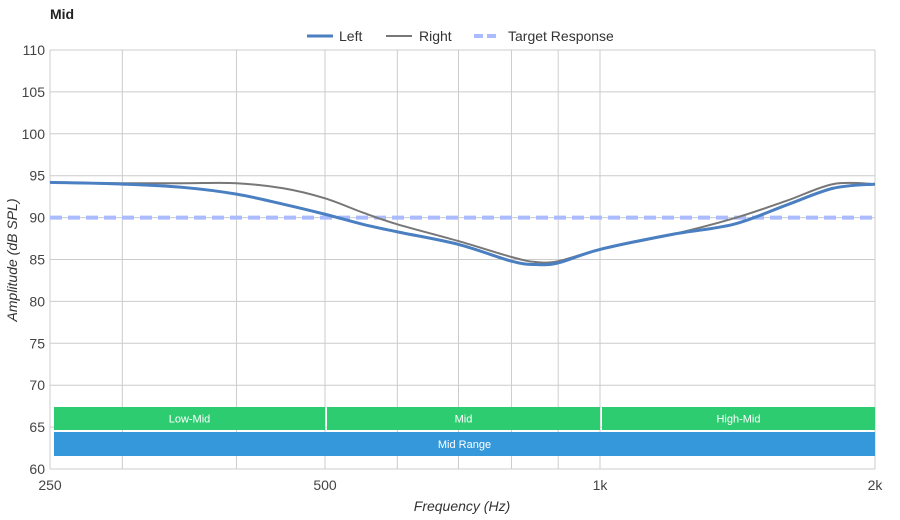 This screenshot has height=520, width=900. I want to click on series-line-right, so click(462, 222).